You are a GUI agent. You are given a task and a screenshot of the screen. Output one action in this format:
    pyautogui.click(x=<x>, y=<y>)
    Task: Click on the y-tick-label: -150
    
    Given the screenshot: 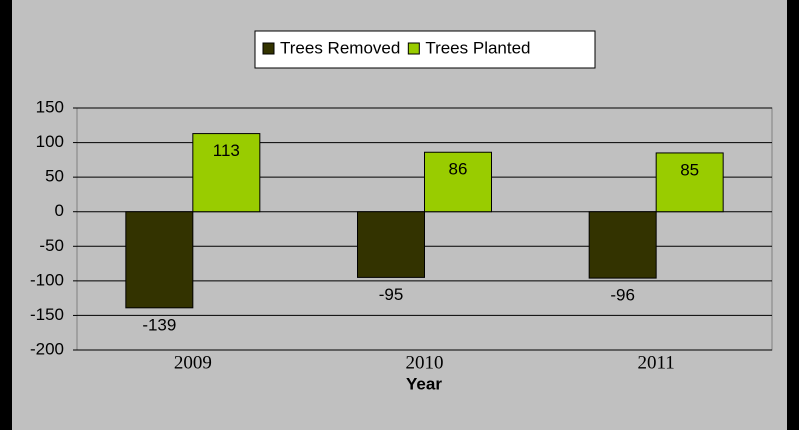 What is the action you would take?
    pyautogui.click(x=47, y=314)
    